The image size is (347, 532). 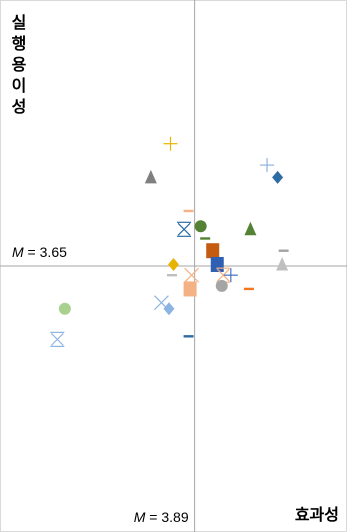 What do you see at coordinates (174, 517) in the screenshot?
I see `x-mean-value: 3.89` at bounding box center [174, 517].